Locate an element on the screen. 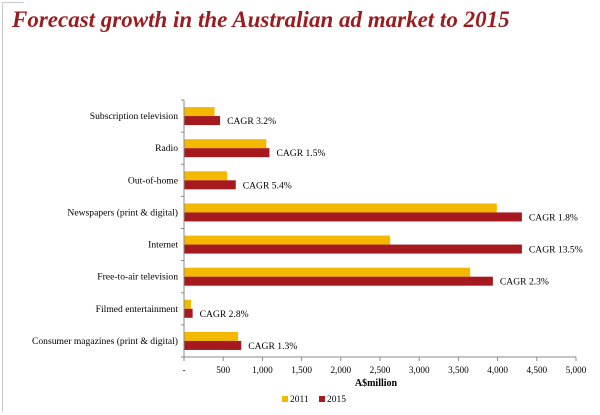 The image size is (600, 415). bar-2015-consumer-magazines-print-digital is located at coordinates (213, 345).